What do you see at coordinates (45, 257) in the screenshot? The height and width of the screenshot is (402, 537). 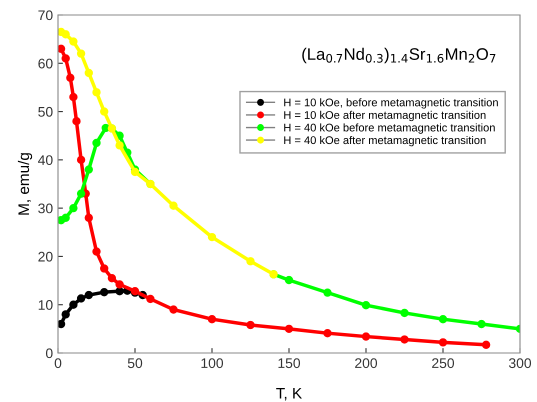 I see `y-tick-label: 20` at bounding box center [45, 257].